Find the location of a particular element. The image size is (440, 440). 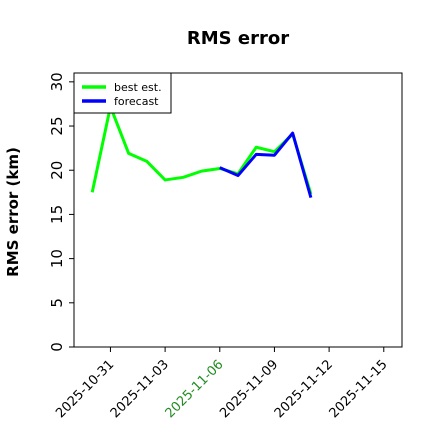

y-tick-label: 15 is located at coordinates (57, 214).